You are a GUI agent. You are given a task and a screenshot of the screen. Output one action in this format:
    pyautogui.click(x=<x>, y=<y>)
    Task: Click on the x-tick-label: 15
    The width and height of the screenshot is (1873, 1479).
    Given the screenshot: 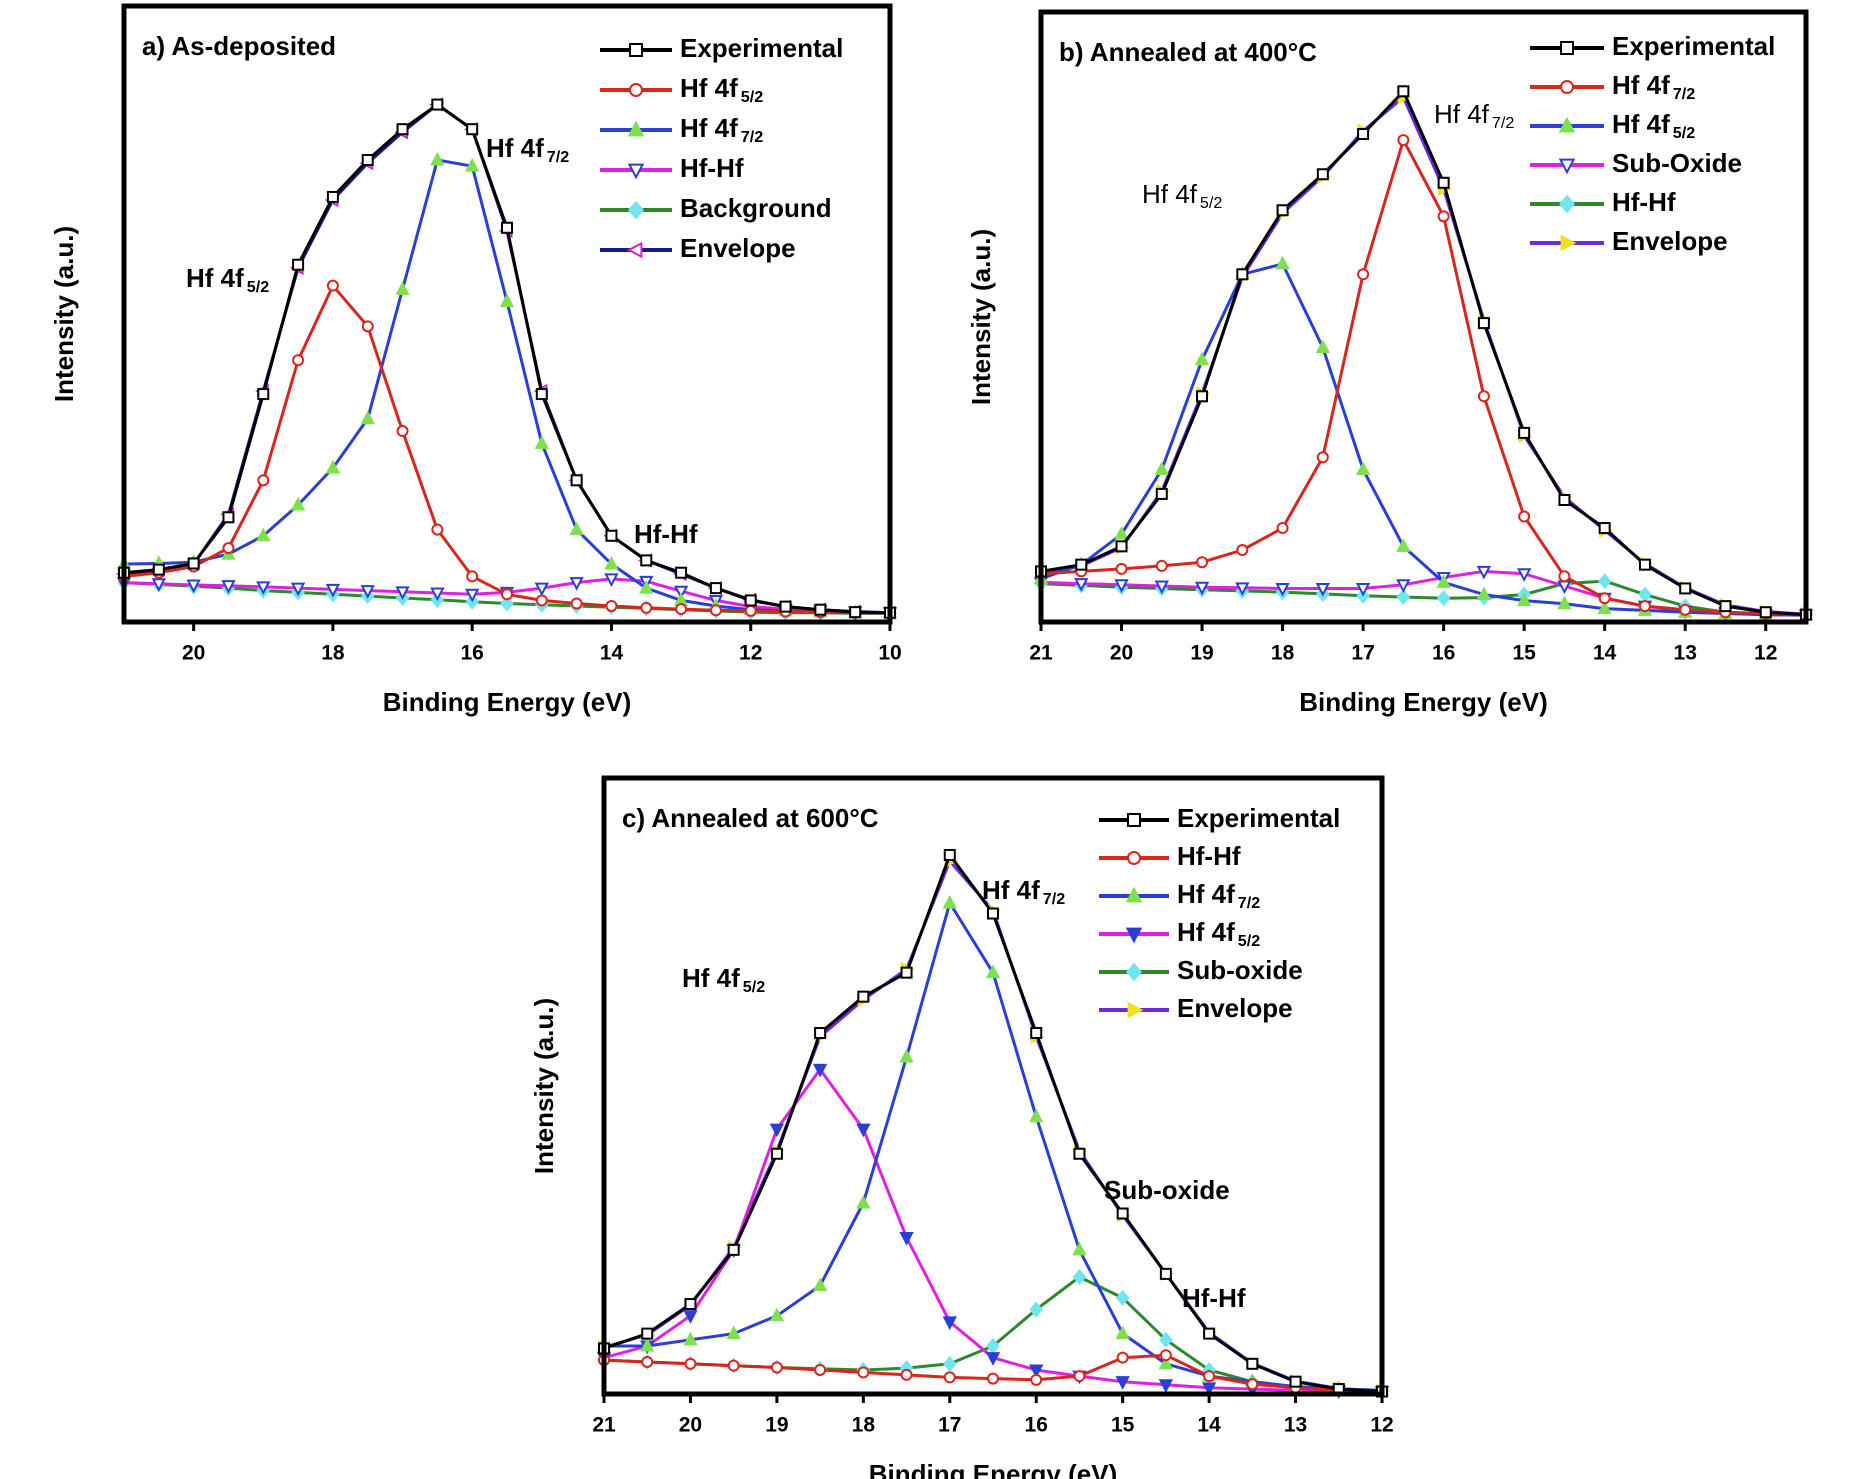 What is the action you would take?
    pyautogui.click(x=1524, y=653)
    